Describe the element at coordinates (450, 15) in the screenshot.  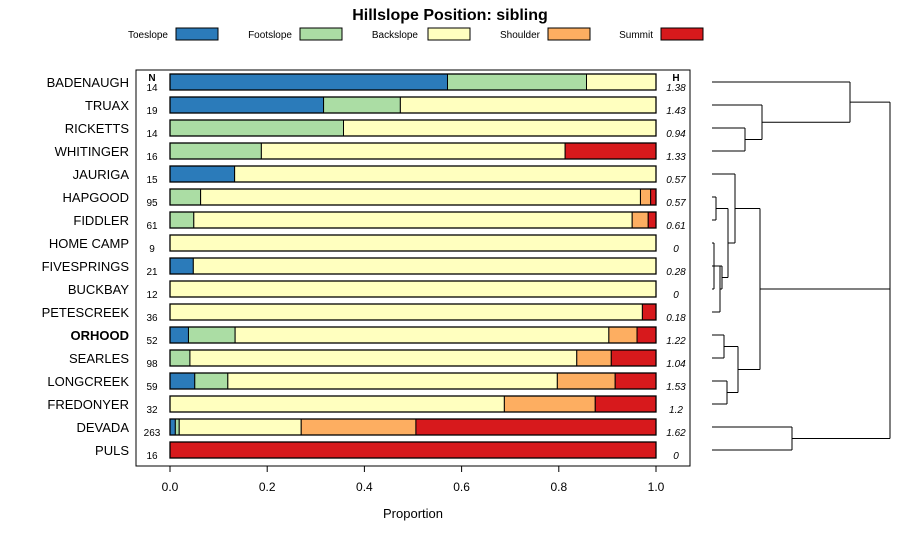
I see `chart-title: Hillslope Position: sibling` at that location.